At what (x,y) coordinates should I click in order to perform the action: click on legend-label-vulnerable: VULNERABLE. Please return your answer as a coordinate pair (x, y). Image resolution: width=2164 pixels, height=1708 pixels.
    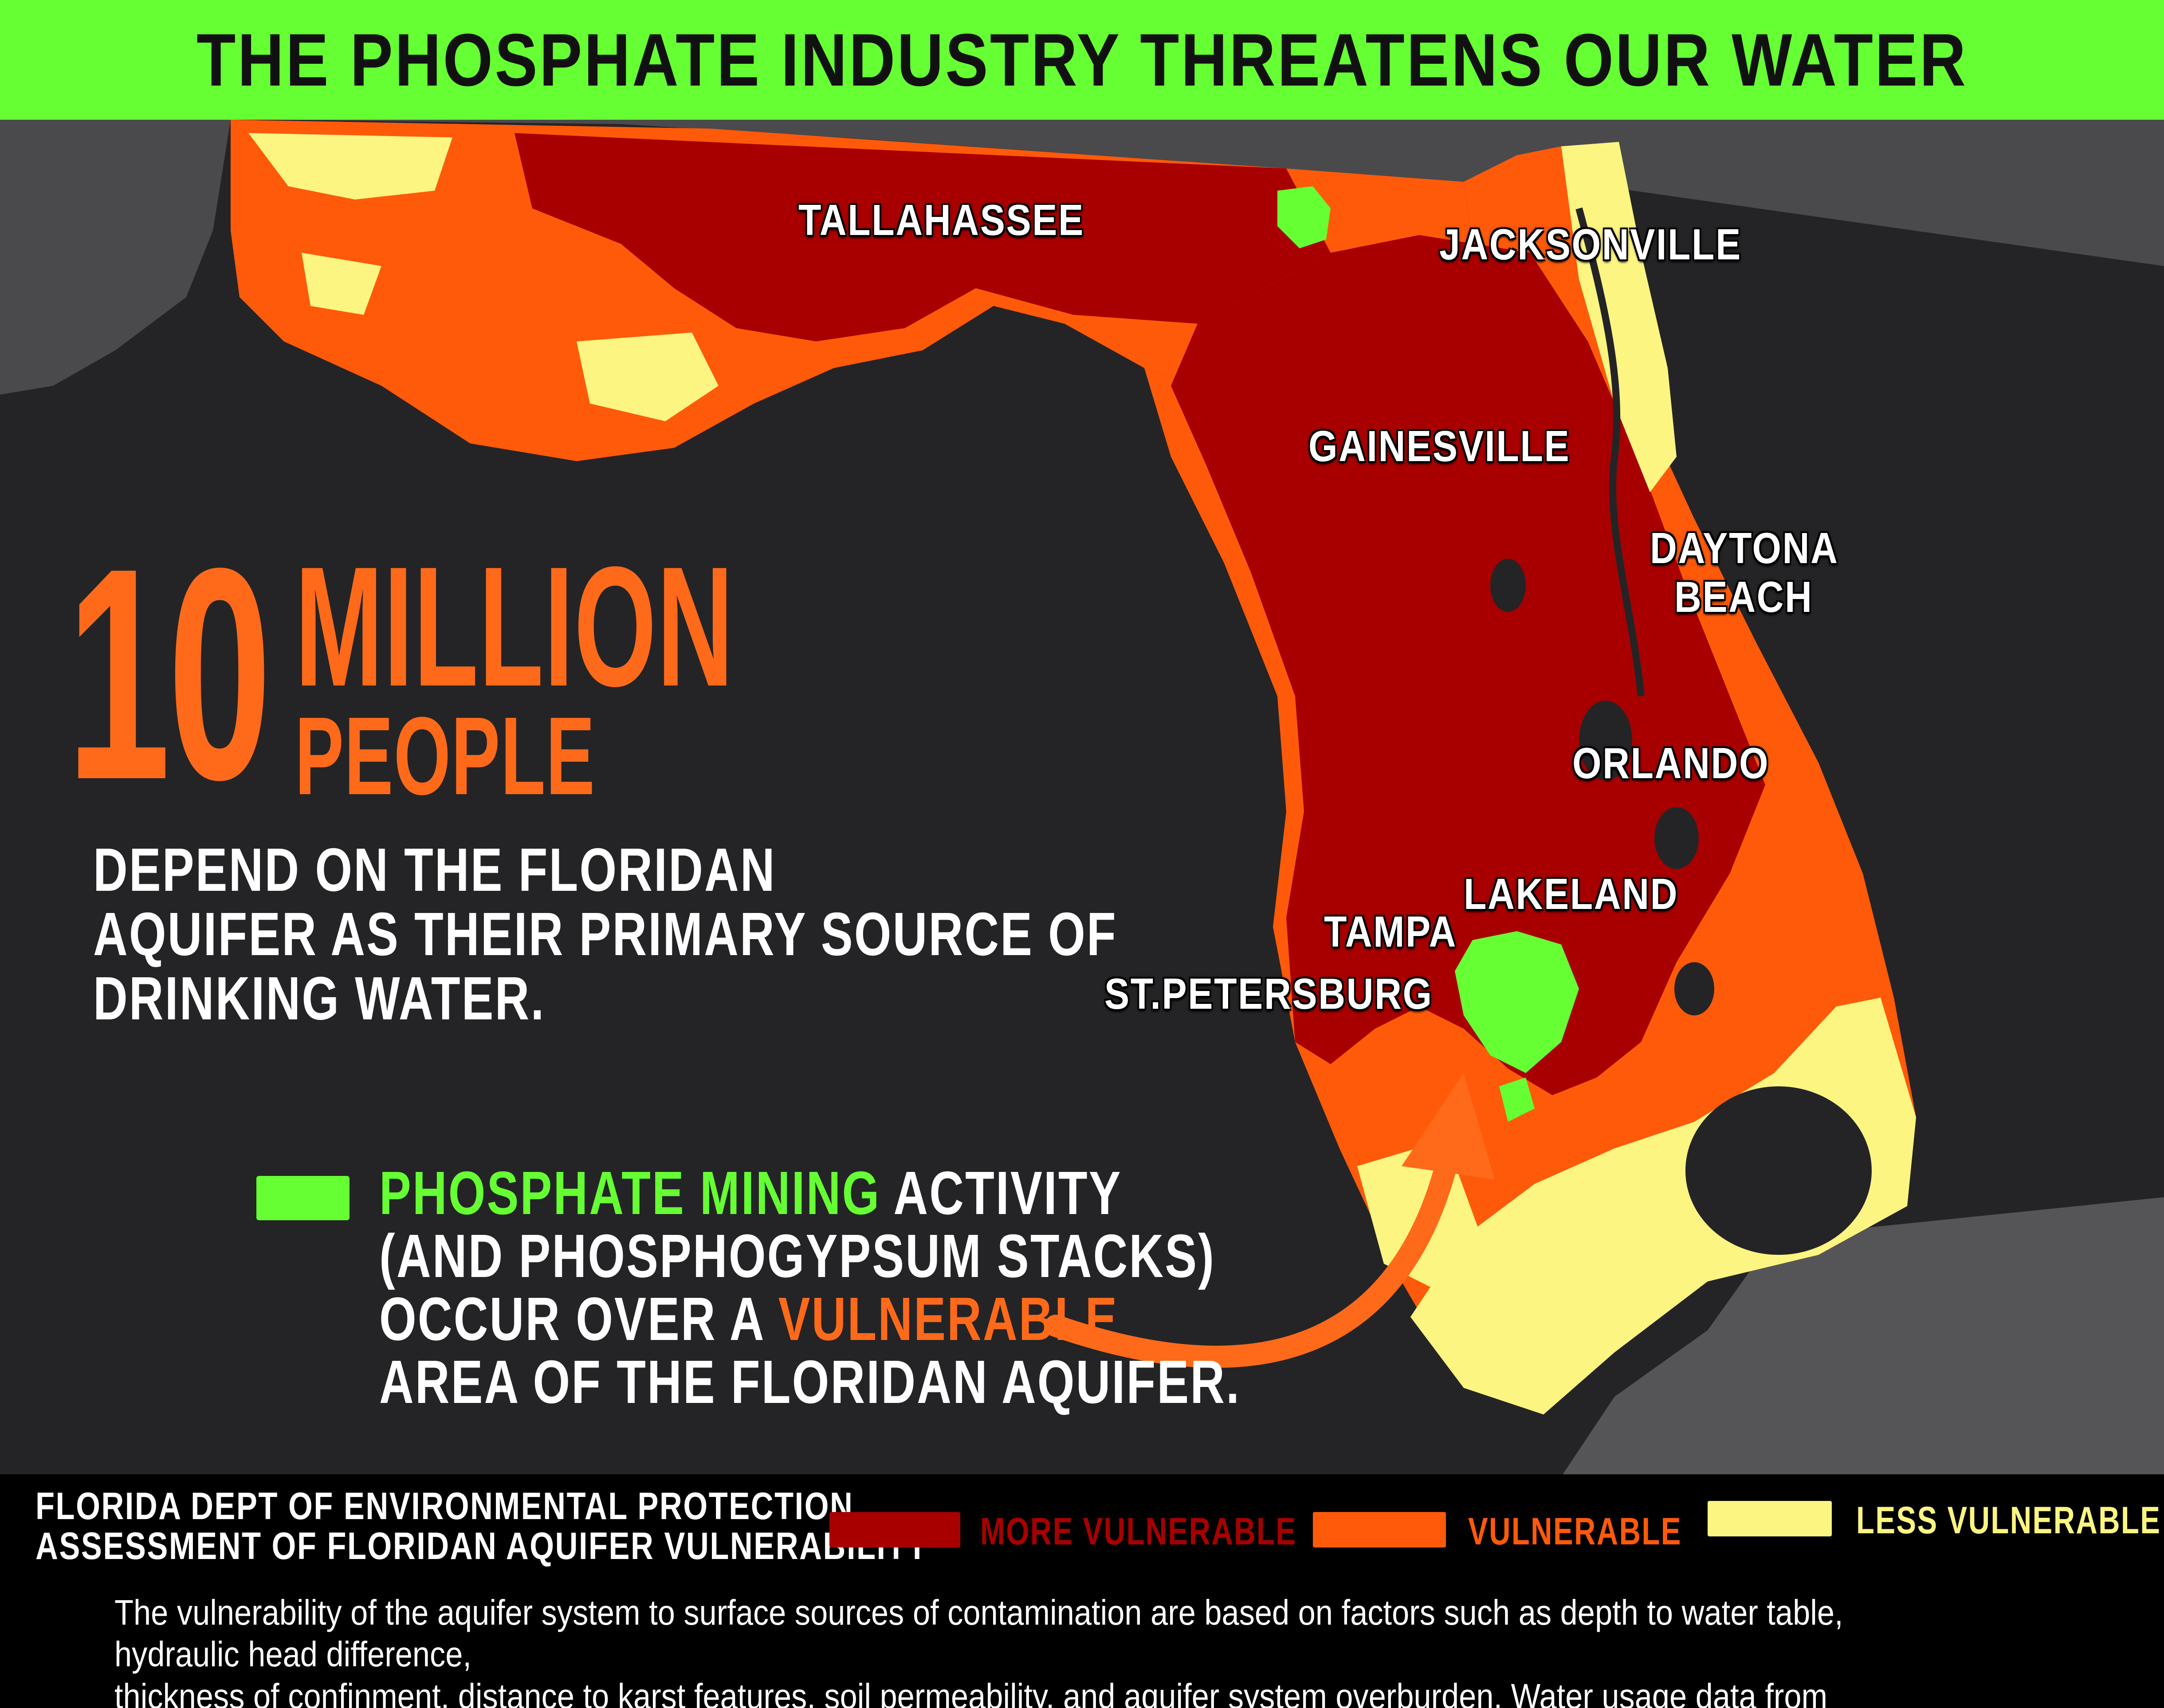
    Looking at the image, I should click on (1575, 1531).